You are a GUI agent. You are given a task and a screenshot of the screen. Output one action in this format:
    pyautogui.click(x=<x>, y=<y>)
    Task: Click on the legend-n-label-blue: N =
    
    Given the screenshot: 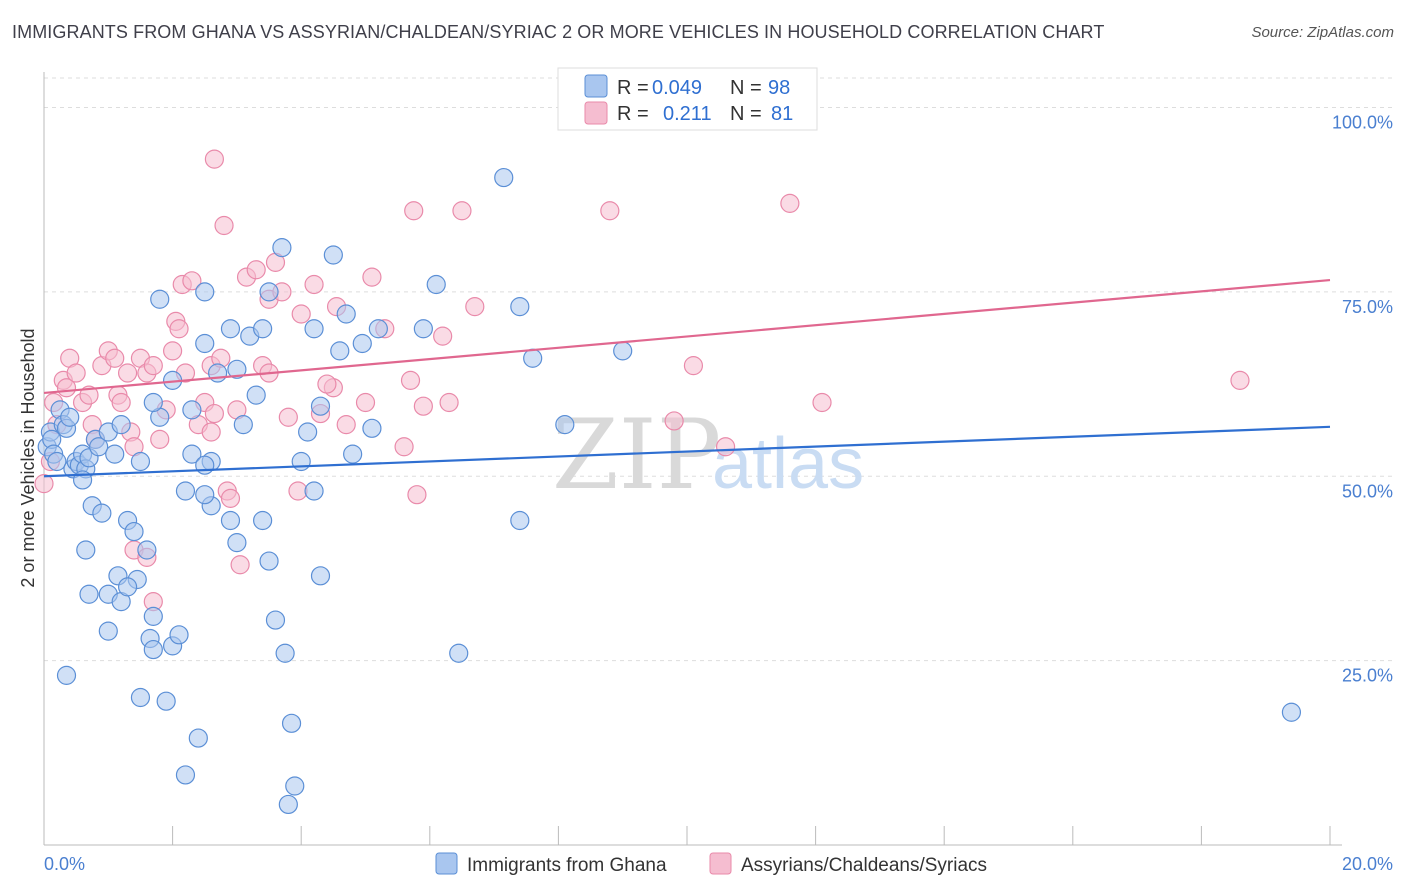 What is the action you would take?
    pyautogui.click(x=746, y=88)
    